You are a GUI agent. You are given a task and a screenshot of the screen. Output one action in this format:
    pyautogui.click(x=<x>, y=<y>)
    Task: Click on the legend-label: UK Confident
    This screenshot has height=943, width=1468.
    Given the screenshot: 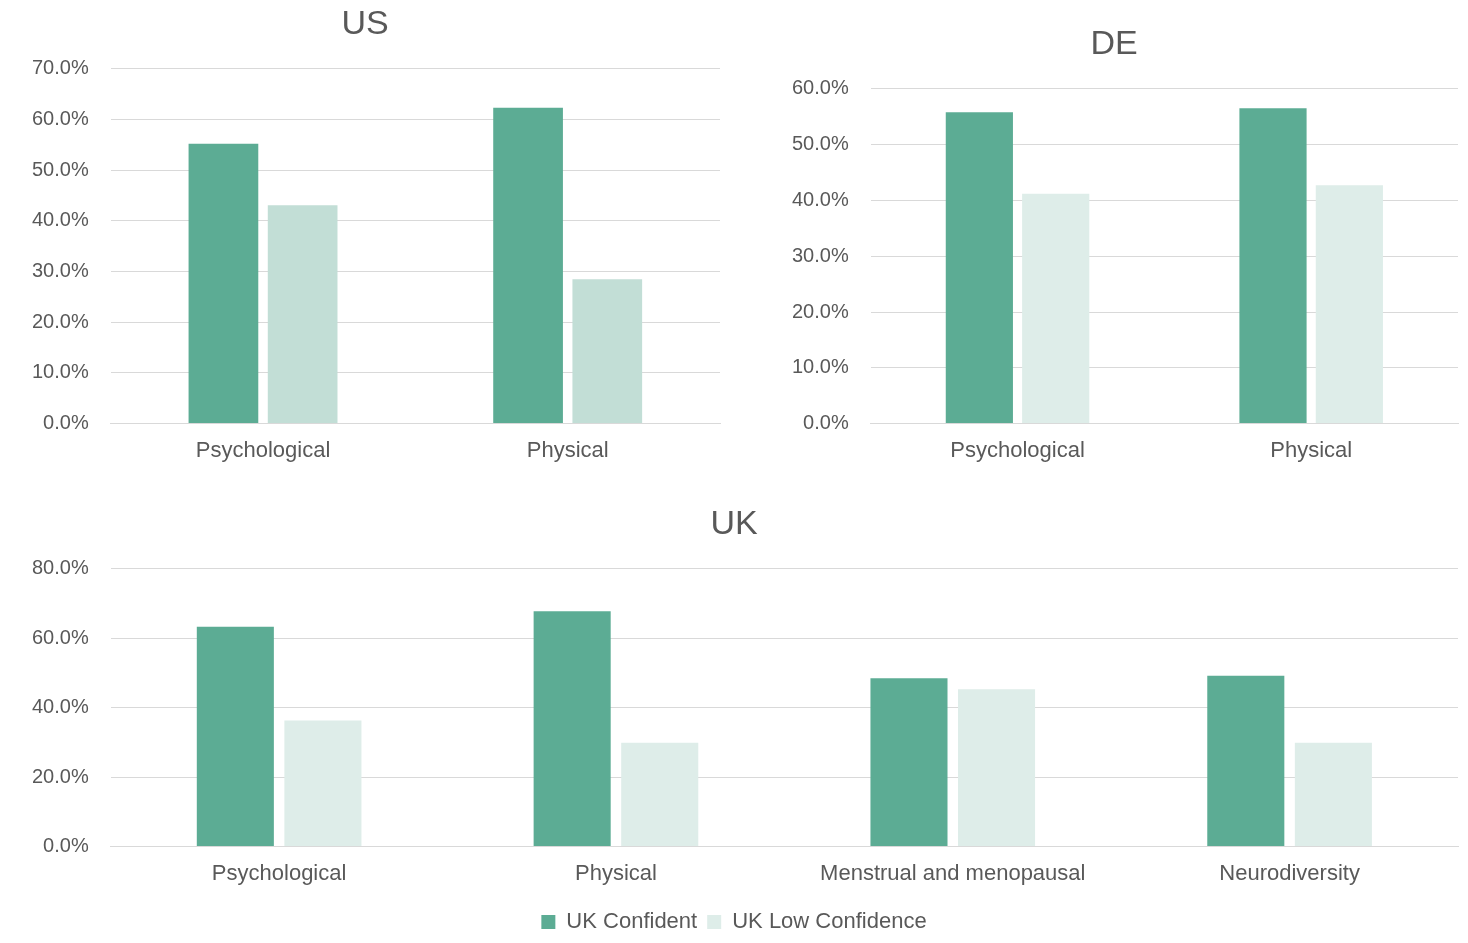 What is the action you would take?
    pyautogui.click(x=632, y=921)
    